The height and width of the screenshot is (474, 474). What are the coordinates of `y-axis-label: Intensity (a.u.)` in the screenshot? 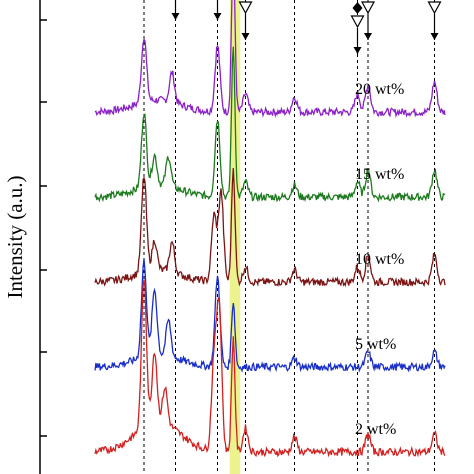 It's located at (15, 236).